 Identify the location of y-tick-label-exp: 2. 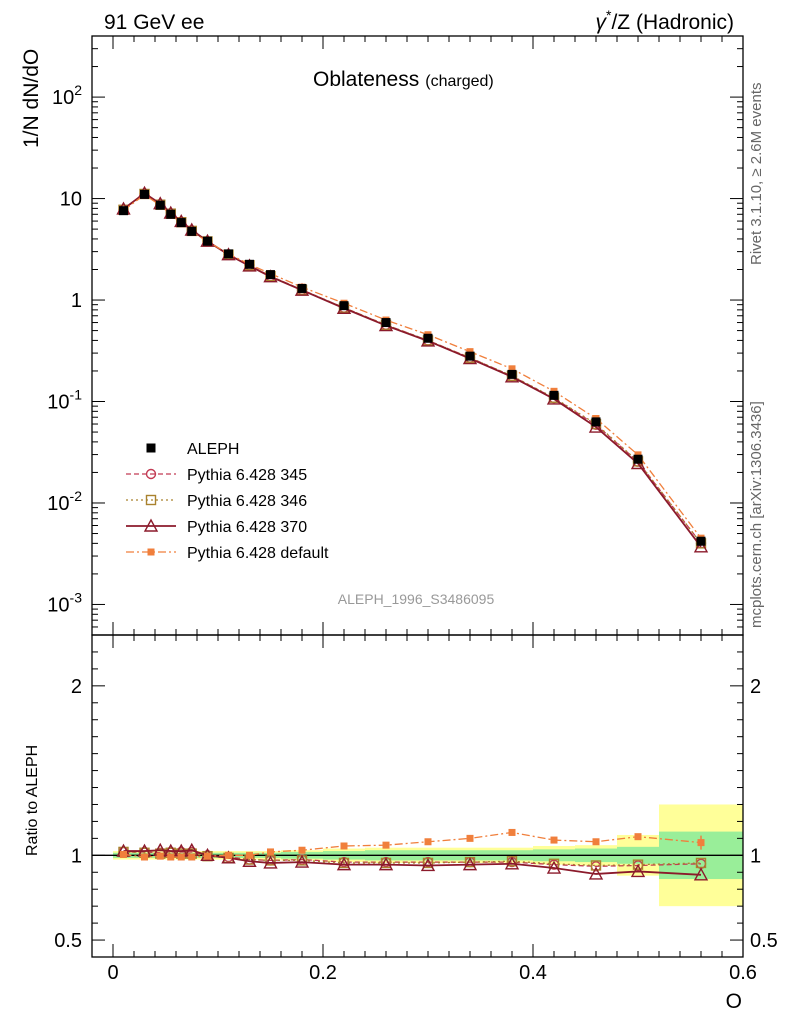
(78, 90).